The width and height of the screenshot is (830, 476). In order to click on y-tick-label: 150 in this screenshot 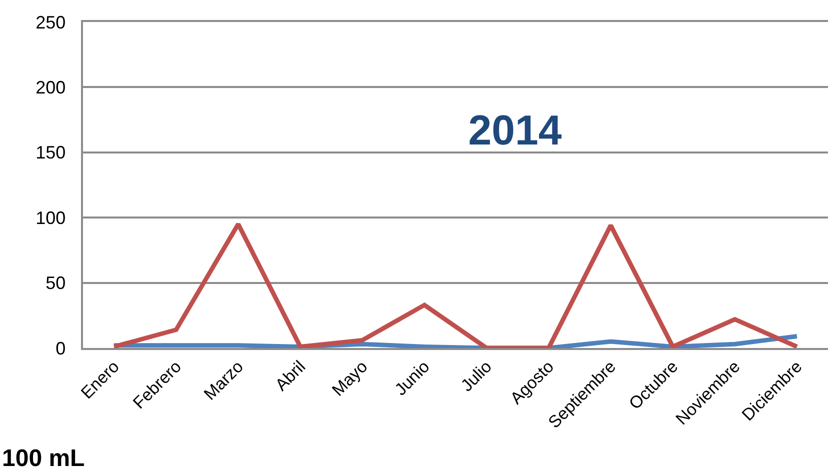, I will do `click(51, 152)`.